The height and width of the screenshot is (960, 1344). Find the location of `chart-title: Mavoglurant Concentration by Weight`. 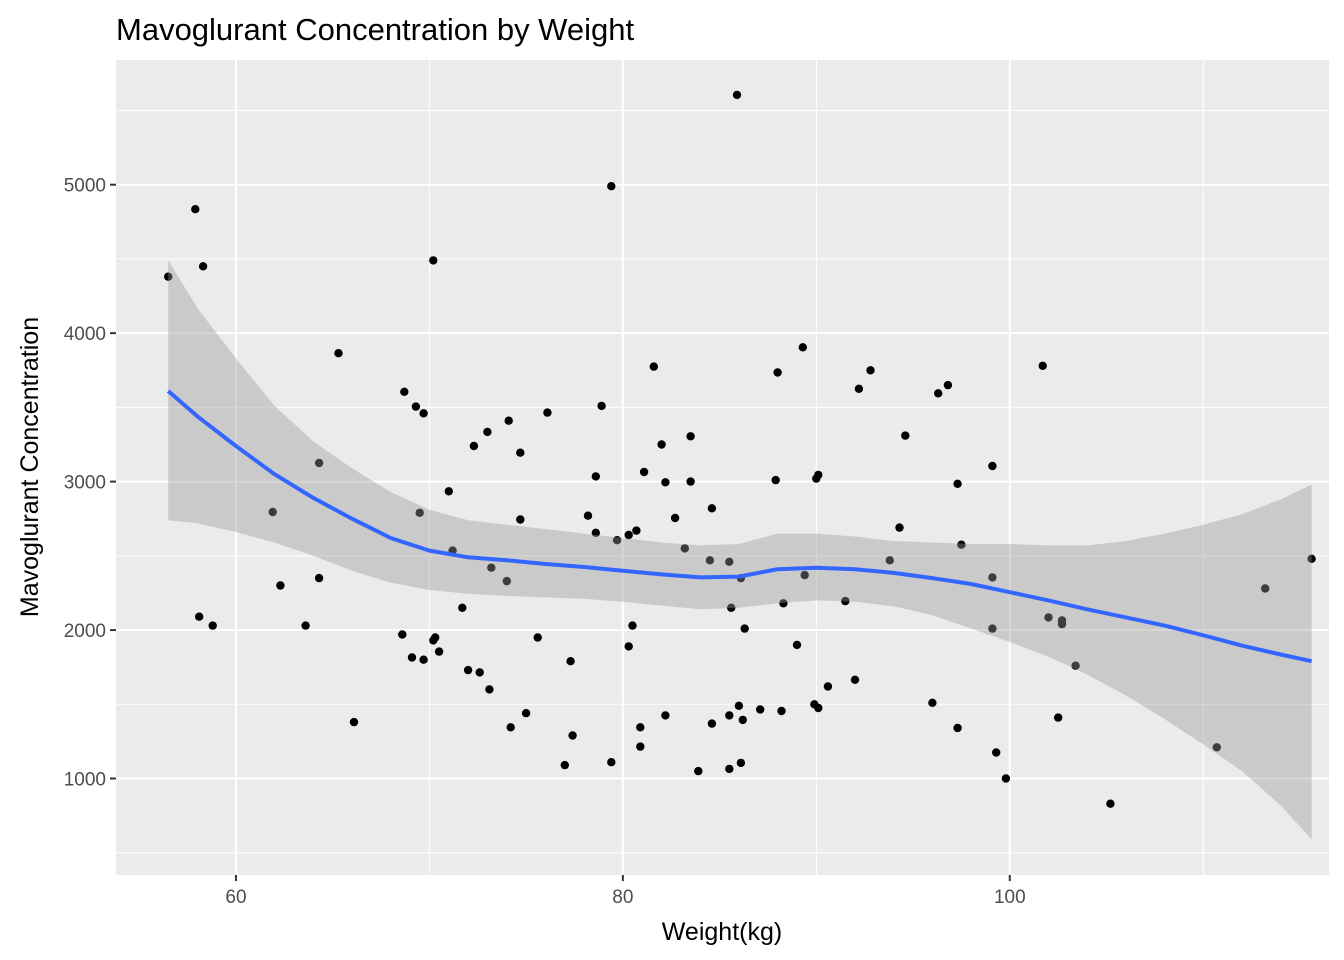

chart-title: Mavoglurant Concentration by Weight is located at coordinates (375, 29).